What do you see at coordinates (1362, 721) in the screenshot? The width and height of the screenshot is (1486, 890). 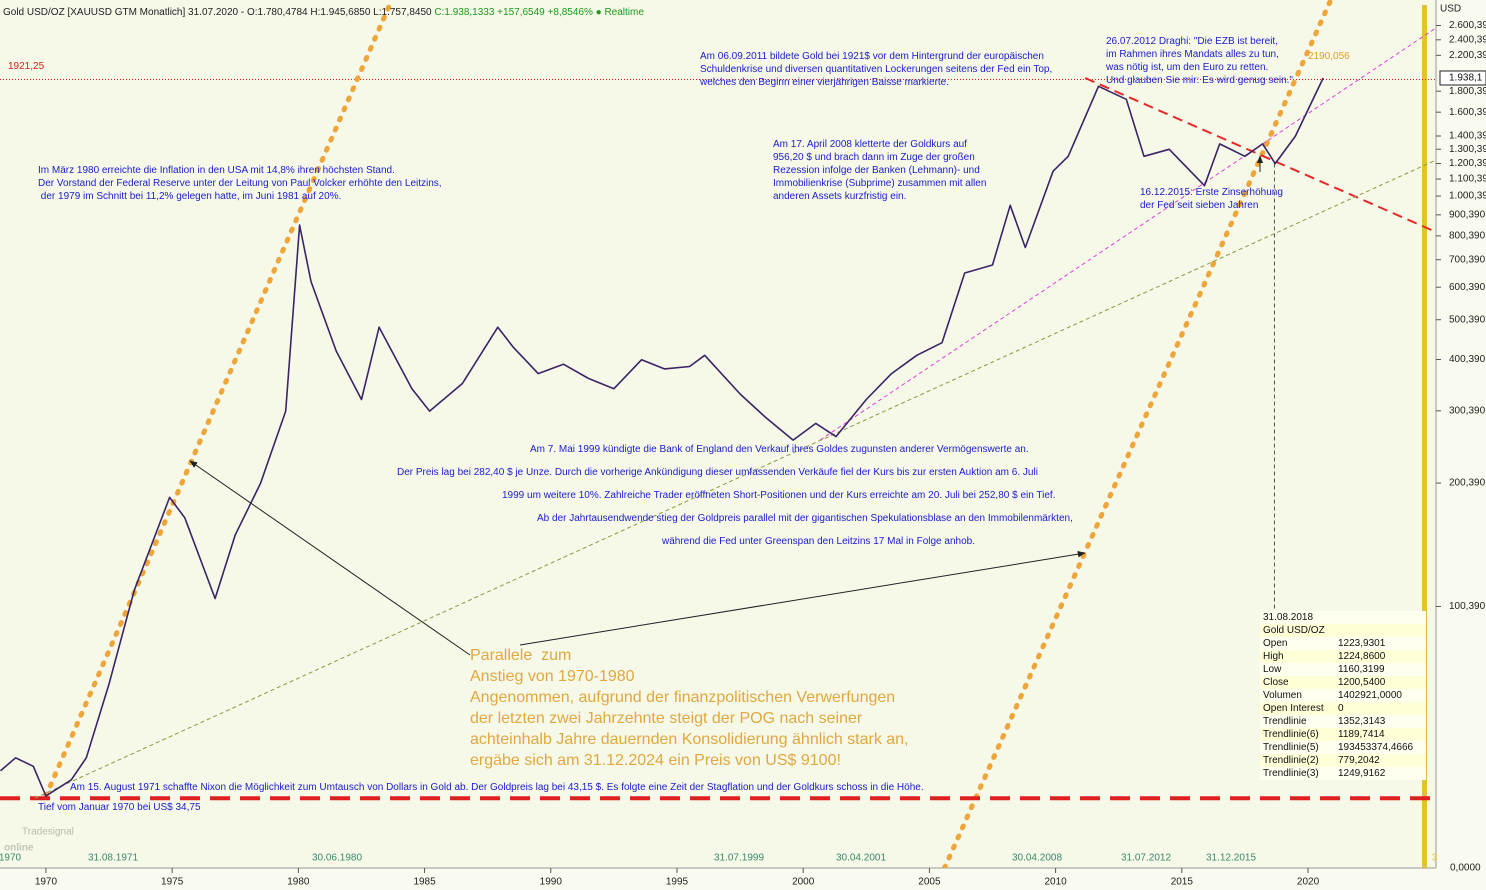 I see `info-value: 1352,3143` at bounding box center [1362, 721].